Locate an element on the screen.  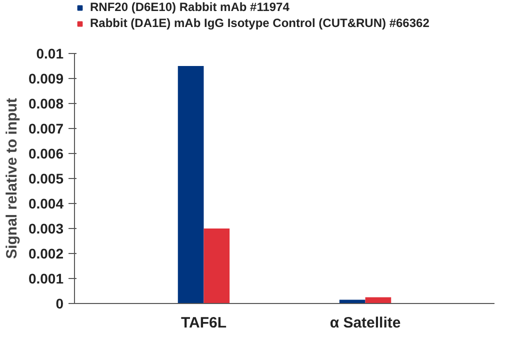
x-tick-label: α Satellite is located at coordinates (365, 323).